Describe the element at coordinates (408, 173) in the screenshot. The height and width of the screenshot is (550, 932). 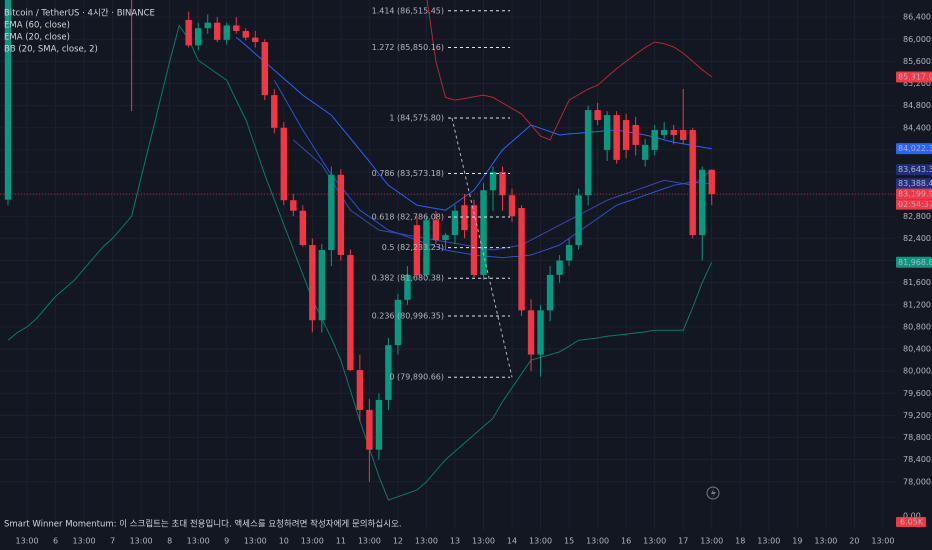
I see `fib-label: 0.786 (83,573.18)` at that location.